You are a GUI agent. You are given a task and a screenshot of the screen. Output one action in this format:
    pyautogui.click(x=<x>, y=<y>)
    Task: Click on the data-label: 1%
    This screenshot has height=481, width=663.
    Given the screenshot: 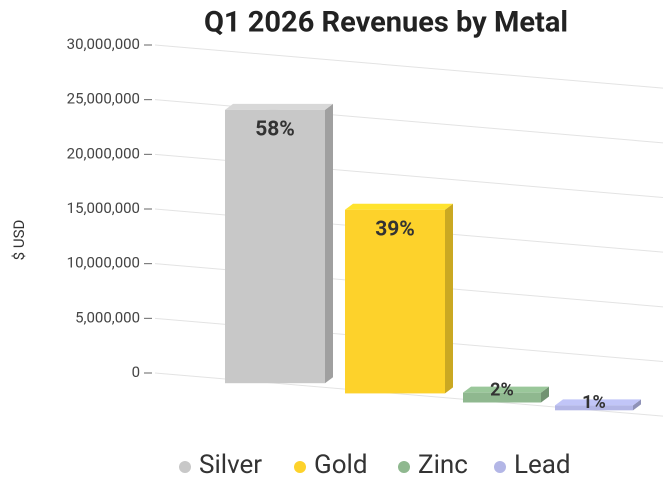 What is the action you would take?
    pyautogui.click(x=594, y=402)
    